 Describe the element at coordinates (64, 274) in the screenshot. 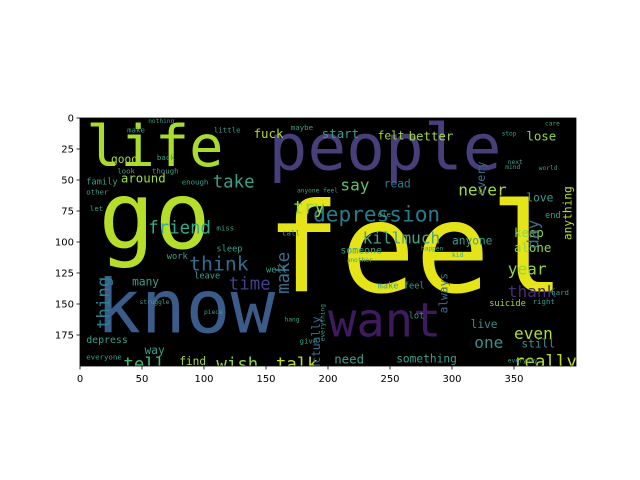

I see `y-tick-label: 125` at that location.